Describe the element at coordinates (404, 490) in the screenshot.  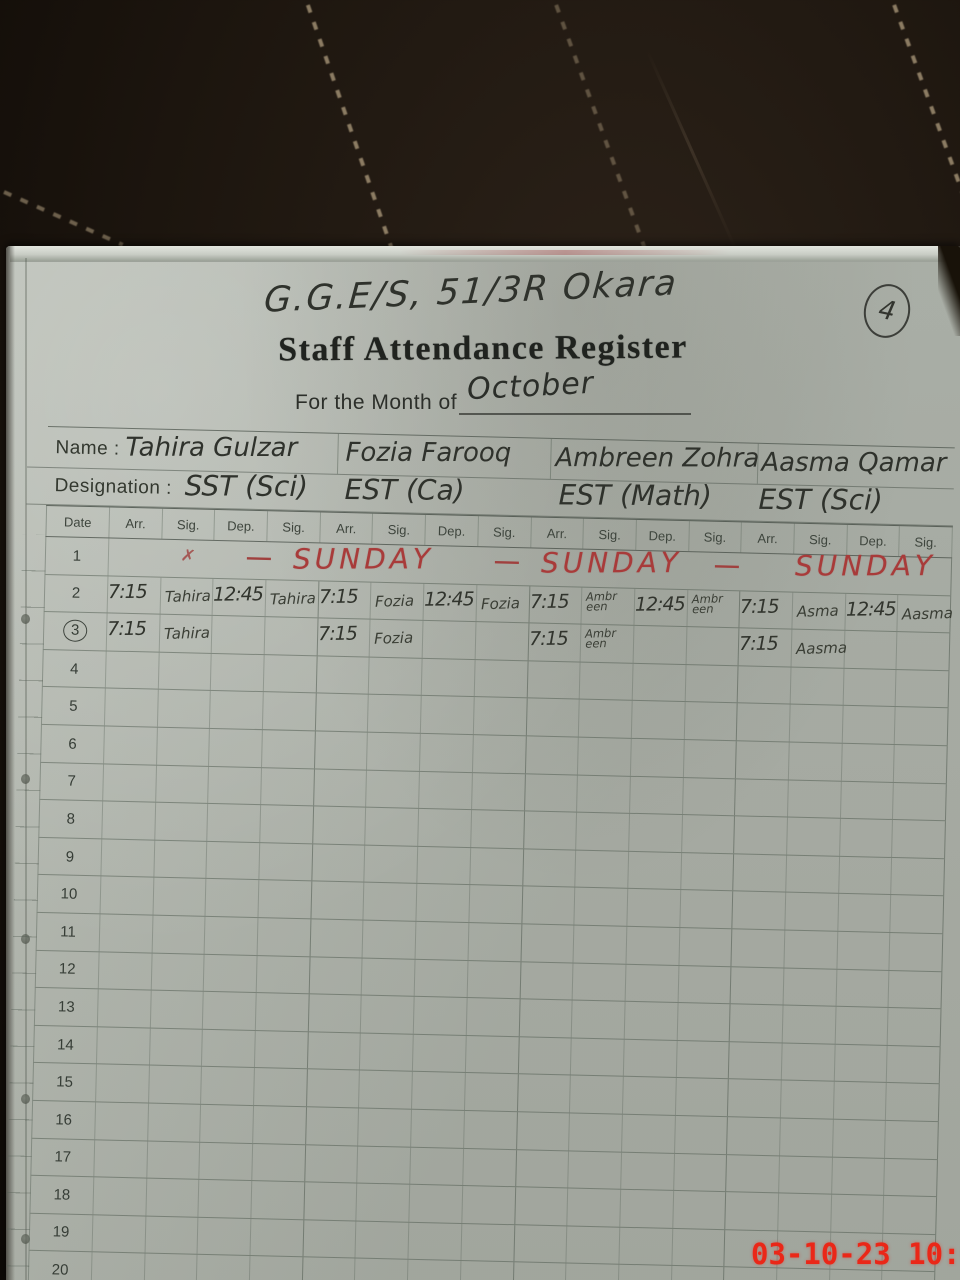
I see `staff-designation-2: EST (Ca)` at that location.